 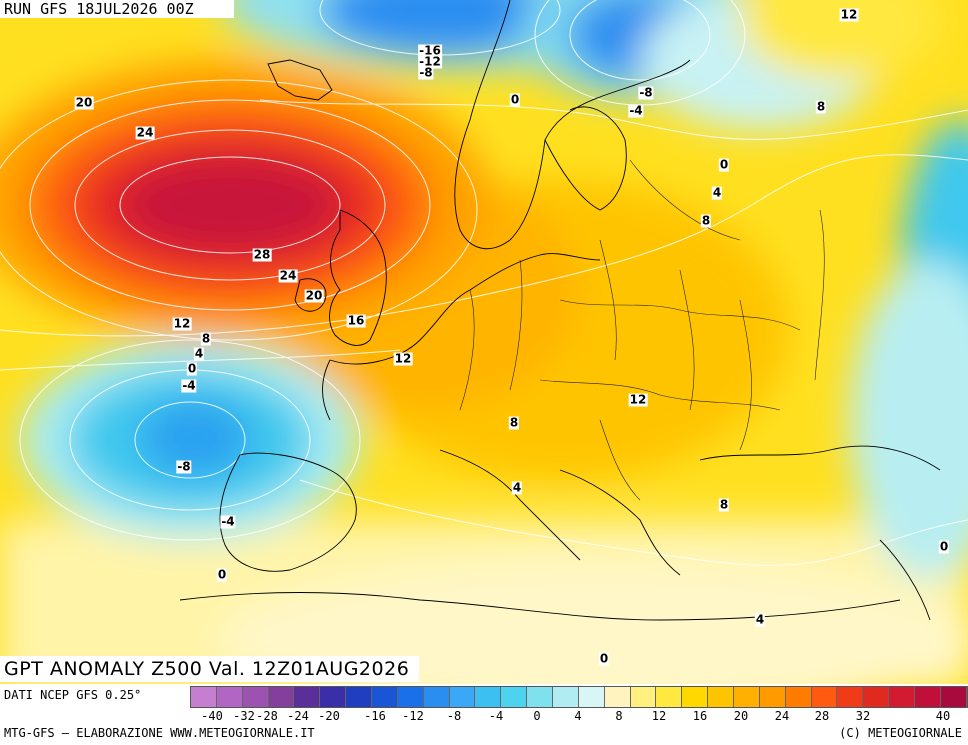 I want to click on colorbar-tick-label: -28, so click(x=267, y=716).